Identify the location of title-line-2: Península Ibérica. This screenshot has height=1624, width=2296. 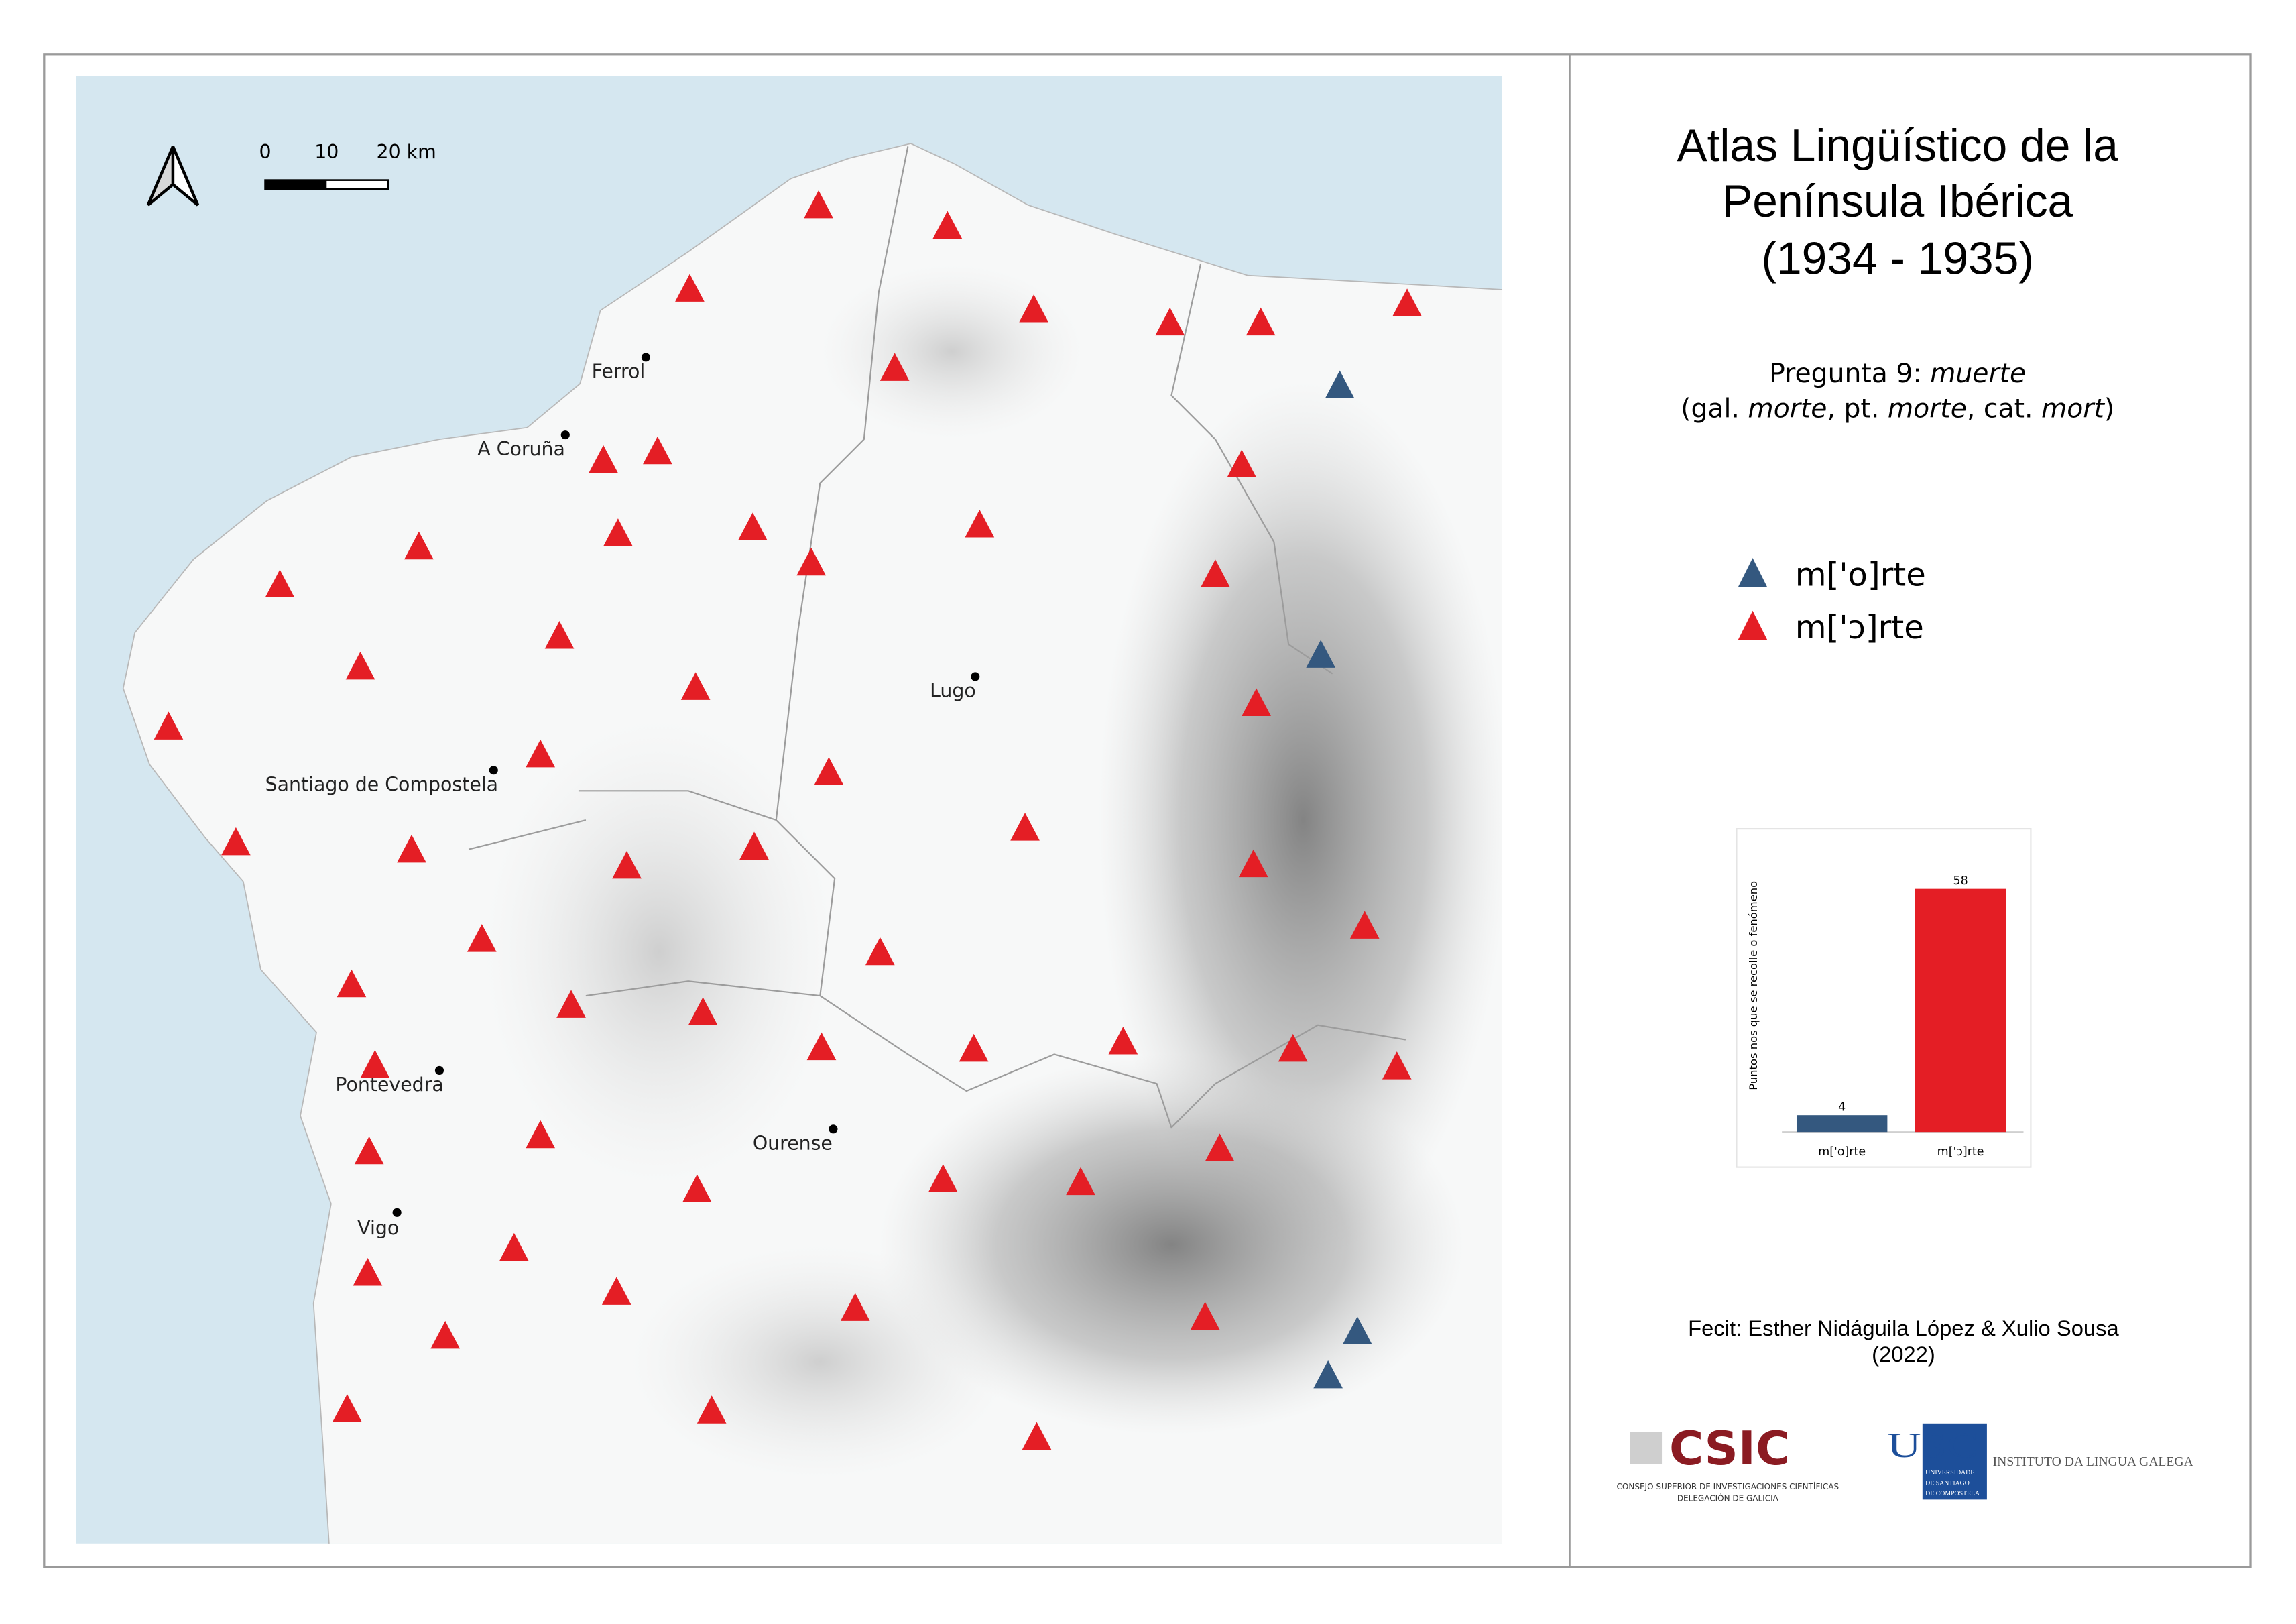
(1897, 202).